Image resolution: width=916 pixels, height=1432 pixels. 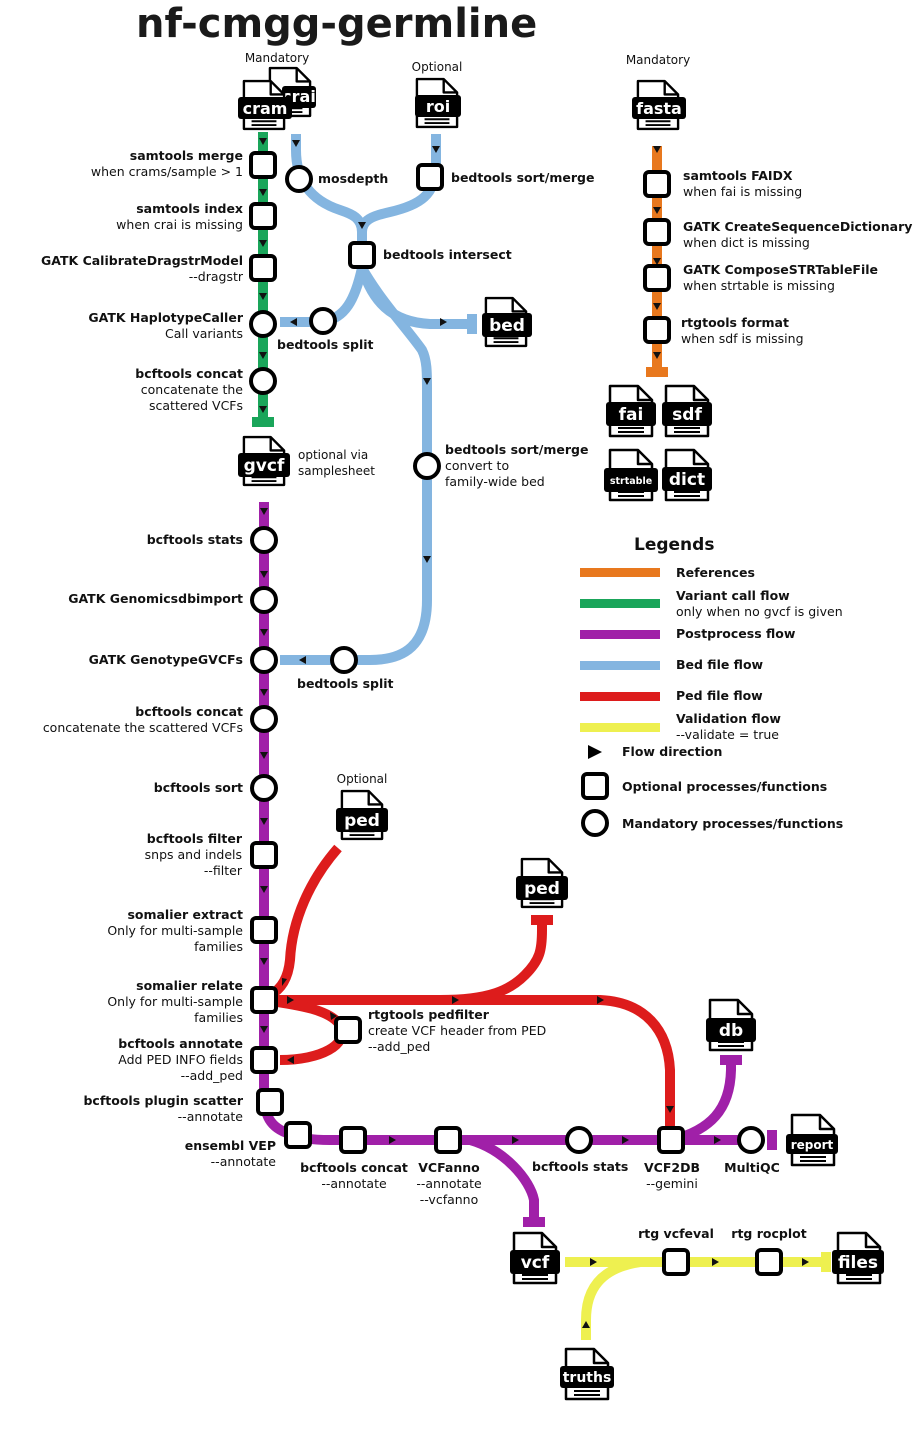 I want to click on postprocess-line-vcf, so click(x=503, y=1178).